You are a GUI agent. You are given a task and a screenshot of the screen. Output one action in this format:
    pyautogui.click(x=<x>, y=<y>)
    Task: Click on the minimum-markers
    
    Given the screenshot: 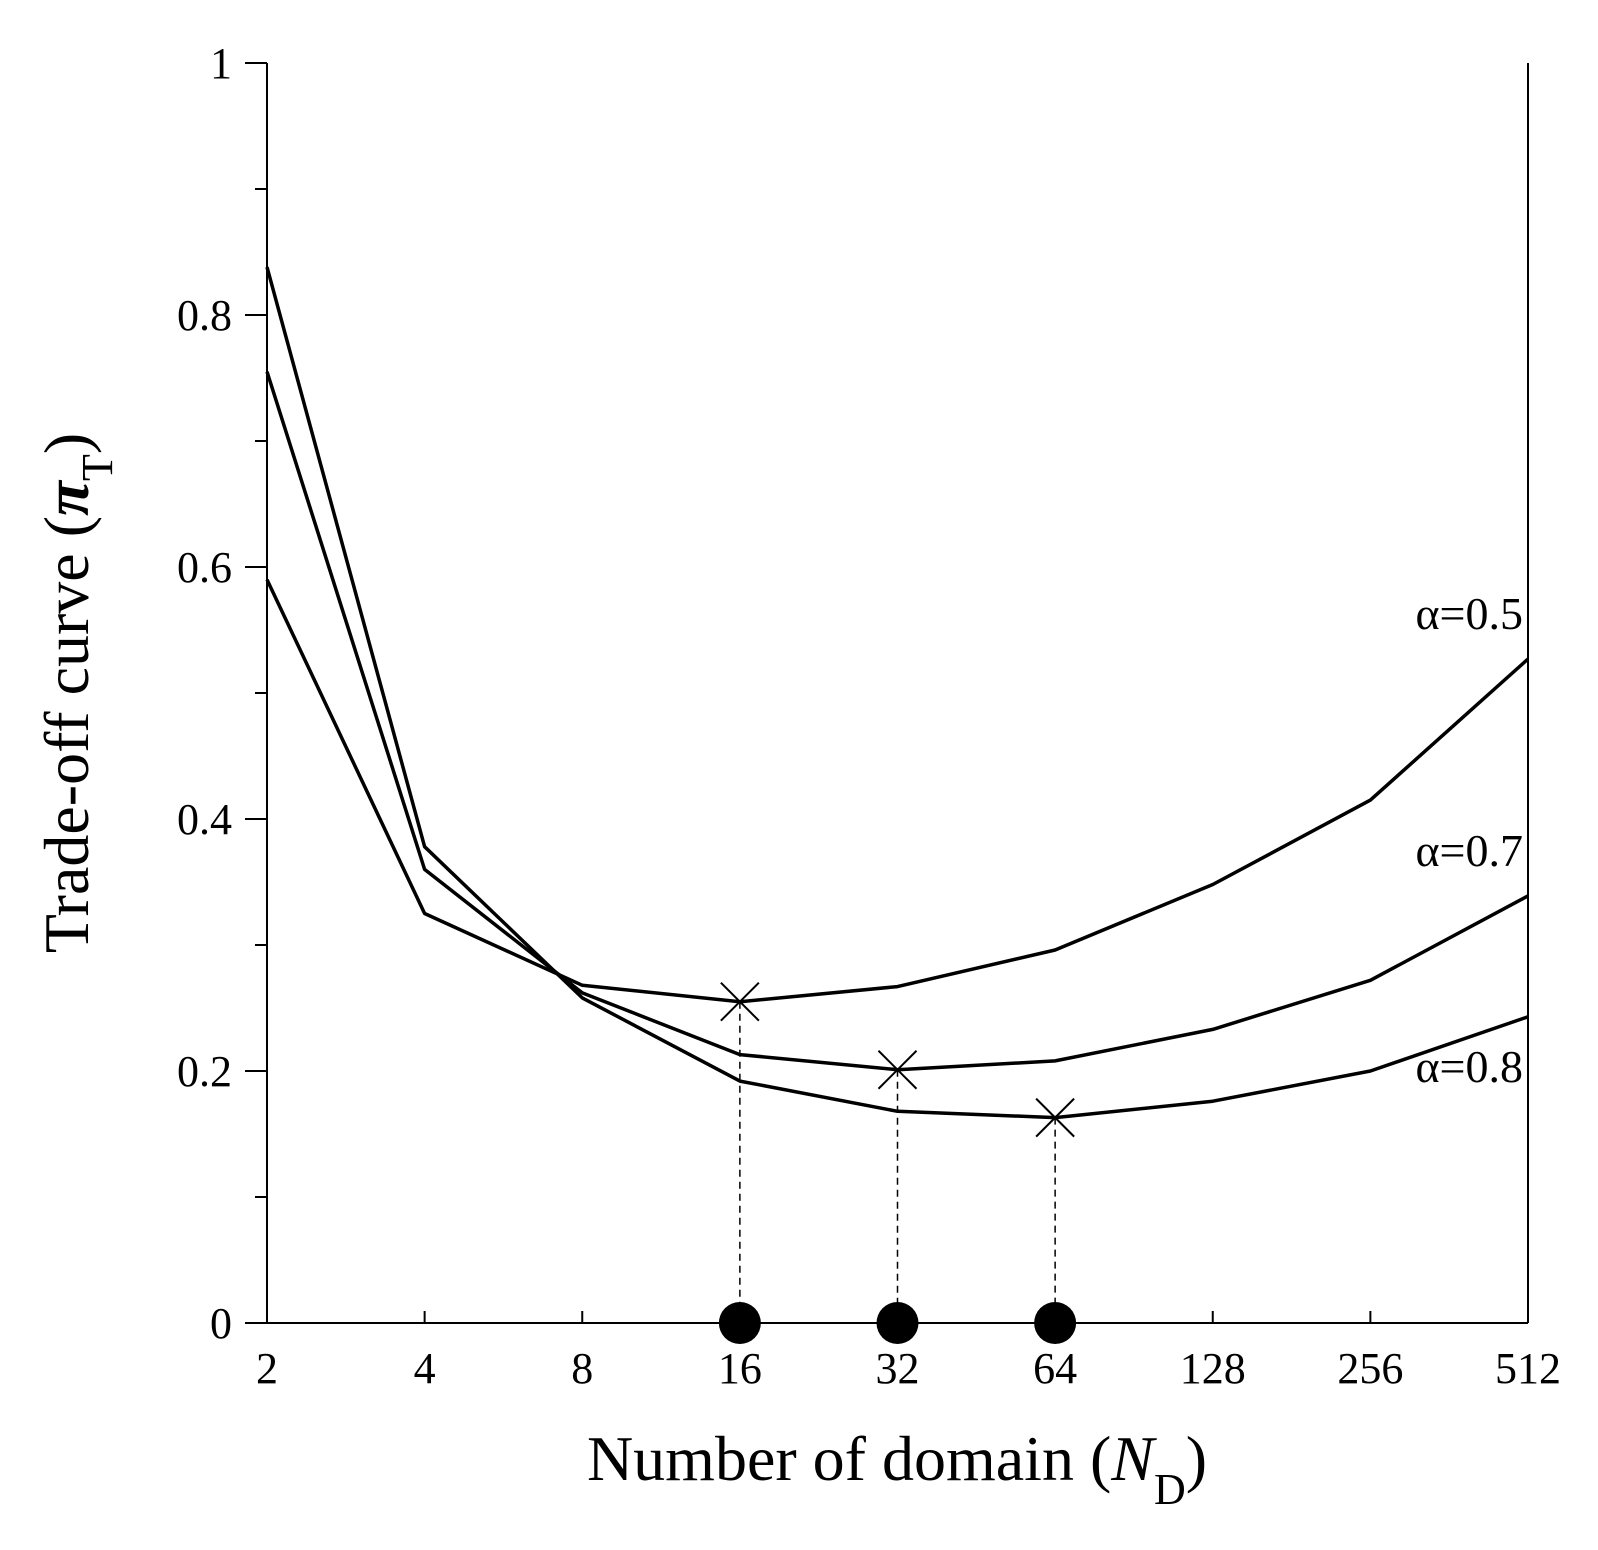 What is the action you would take?
    pyautogui.click(x=897, y=1162)
    